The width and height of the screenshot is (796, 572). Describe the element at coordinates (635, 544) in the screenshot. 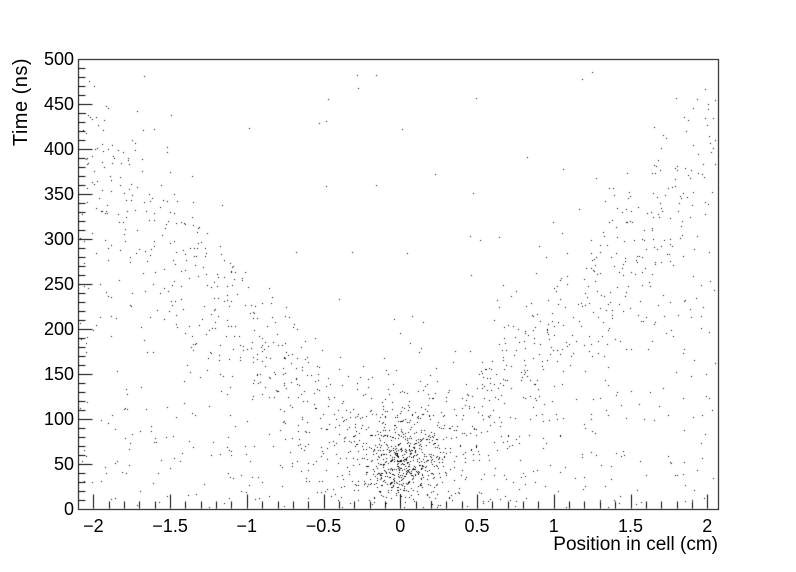

I see `x-axis-title: Position in cell (cm)` at that location.